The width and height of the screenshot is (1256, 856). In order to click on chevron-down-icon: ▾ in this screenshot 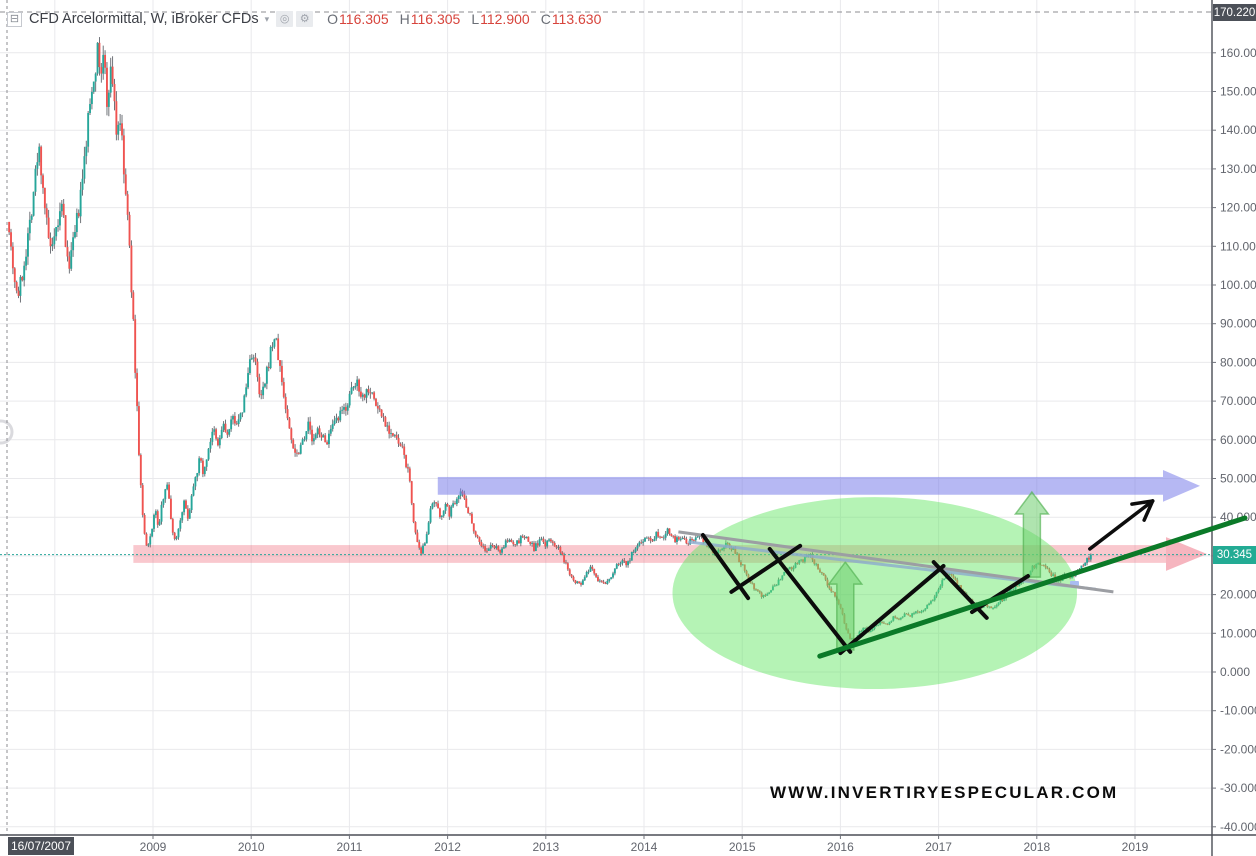, I will do `click(267, 19)`.